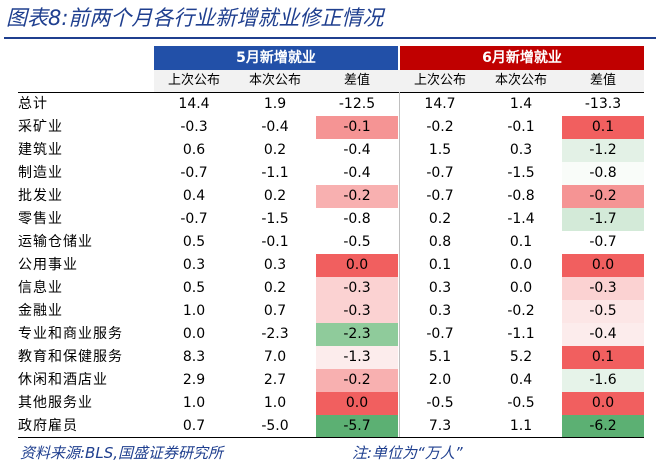  I want to click on may-current-header: 本次公布, so click(274, 80).